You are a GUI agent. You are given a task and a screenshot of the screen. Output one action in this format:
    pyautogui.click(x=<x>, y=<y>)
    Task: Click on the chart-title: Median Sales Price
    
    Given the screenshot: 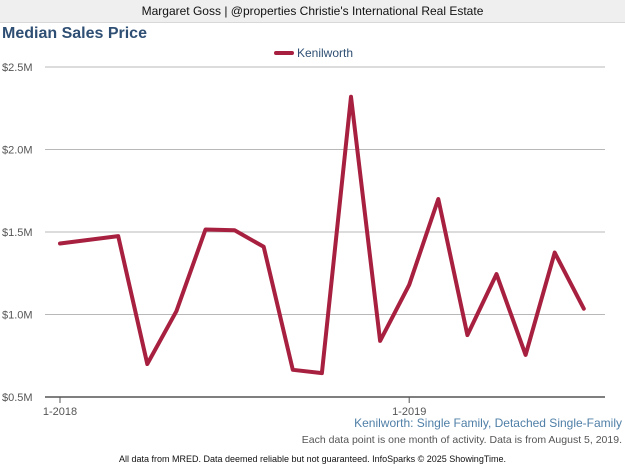 What is the action you would take?
    pyautogui.click(x=74, y=33)
    